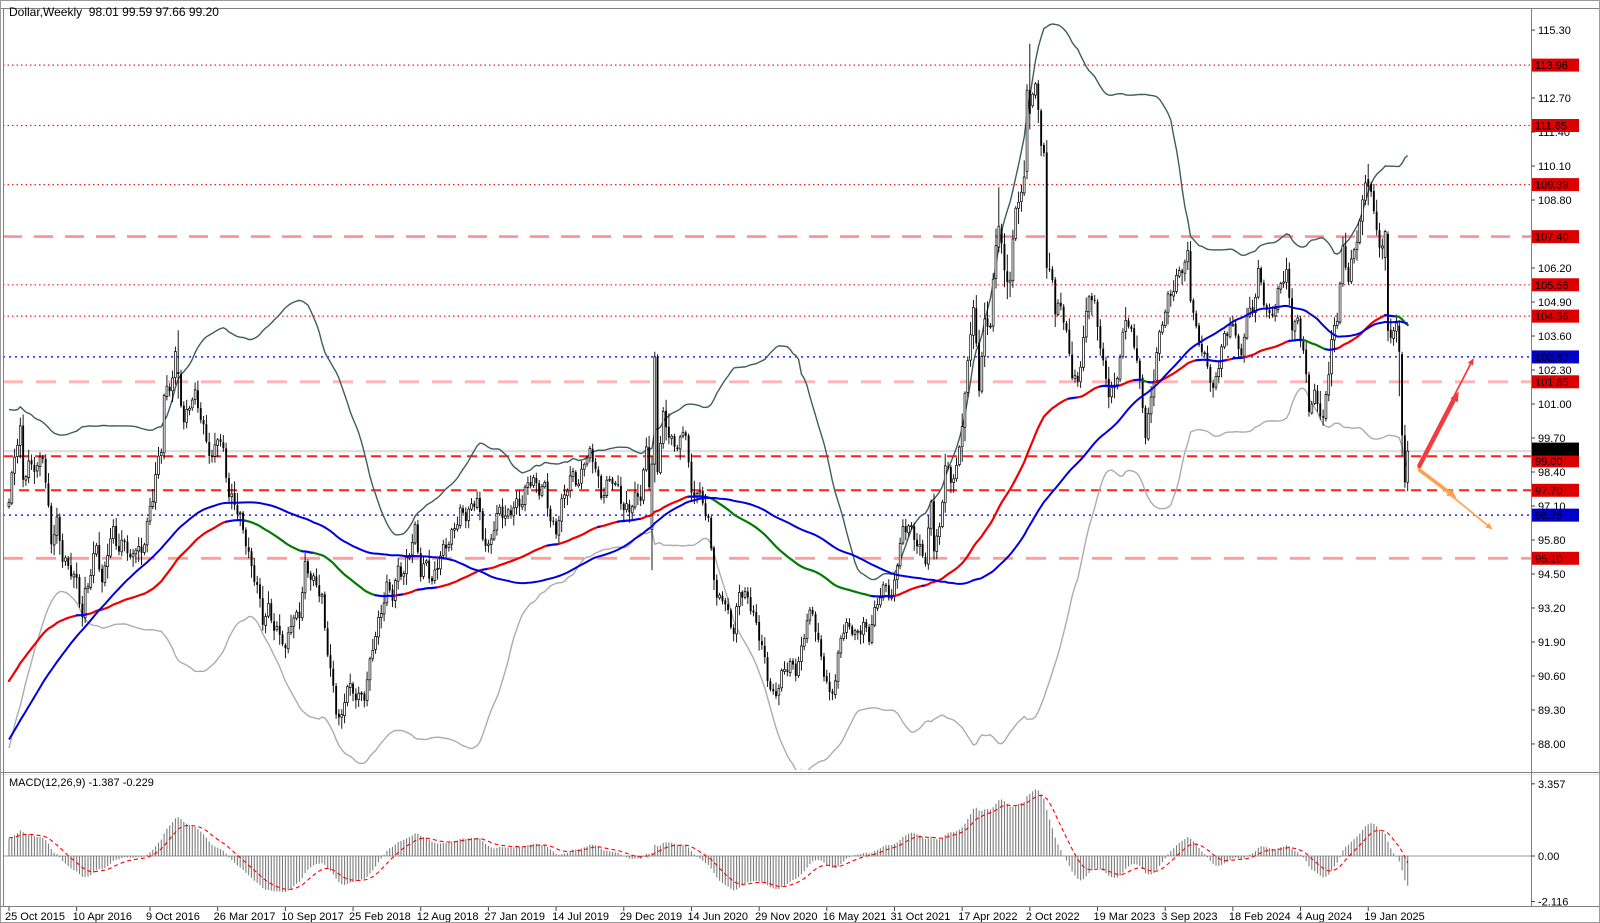 The image size is (1600, 923). I want to click on price-tick-label: 112.70, so click(1554, 99).